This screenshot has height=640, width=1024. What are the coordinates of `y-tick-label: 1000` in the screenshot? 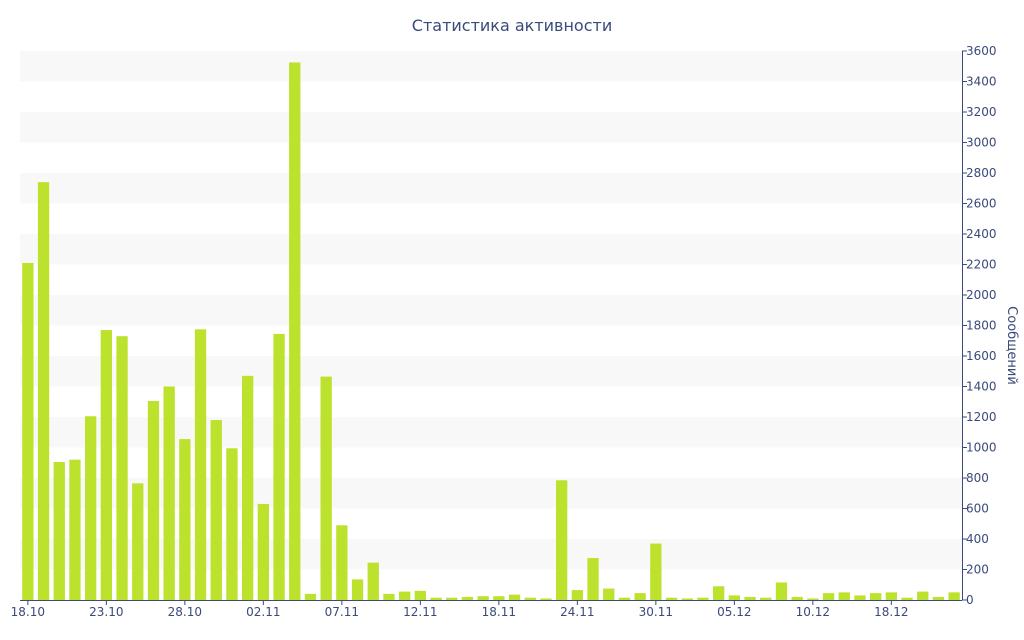 It's located at (981, 448).